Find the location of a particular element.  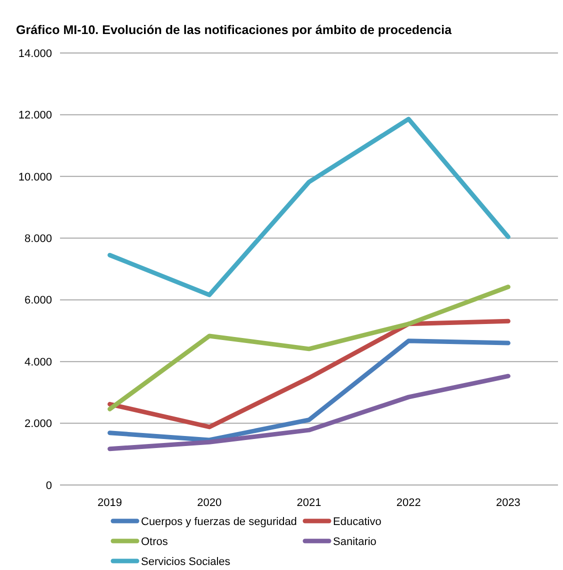

y-tick-label: 0 is located at coordinates (49, 486).